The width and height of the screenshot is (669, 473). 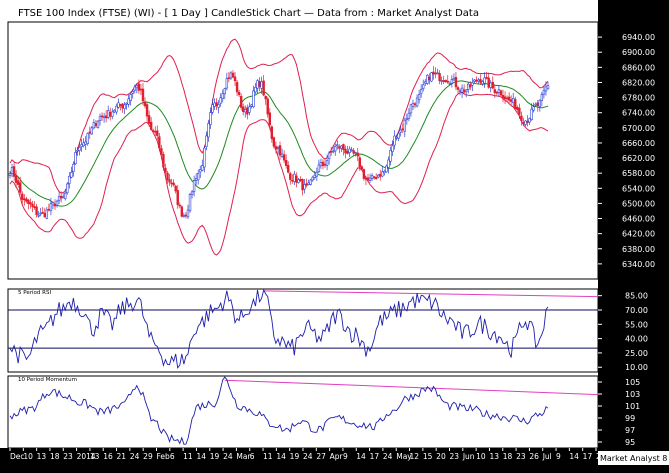 I want to click on y-tick-label: 97, so click(x=630, y=430).